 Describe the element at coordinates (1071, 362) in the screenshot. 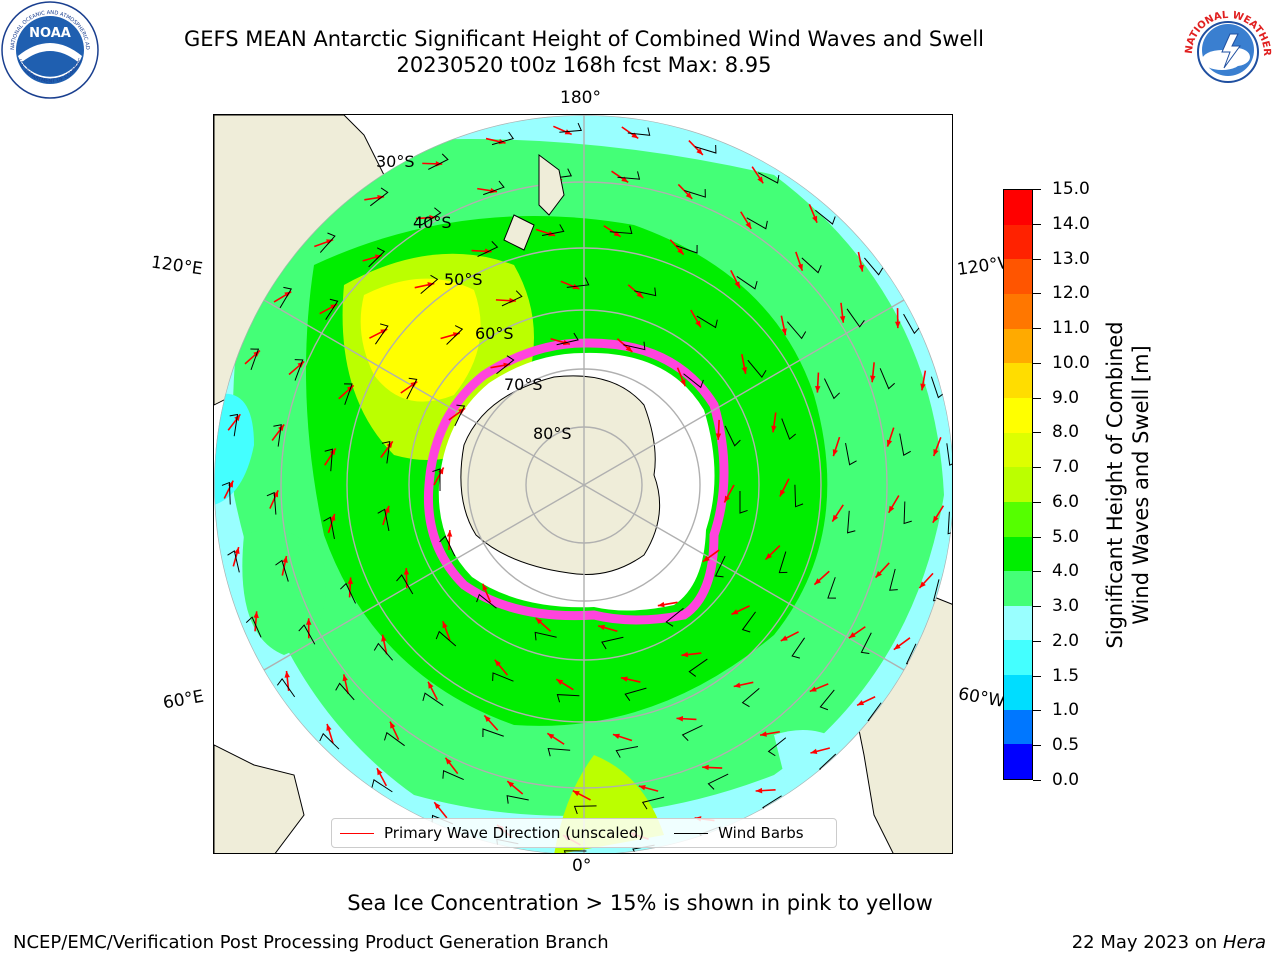

I see `colorbar-tick-label: 10.0` at that location.